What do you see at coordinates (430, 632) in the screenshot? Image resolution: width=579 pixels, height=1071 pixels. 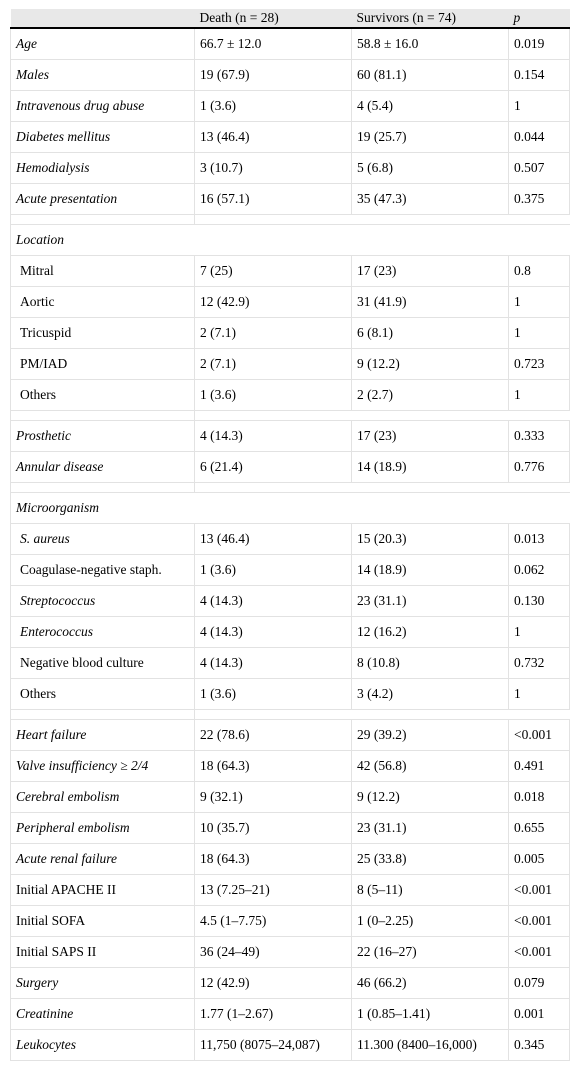 I see `survivors-value: 12 (16.2)` at bounding box center [430, 632].